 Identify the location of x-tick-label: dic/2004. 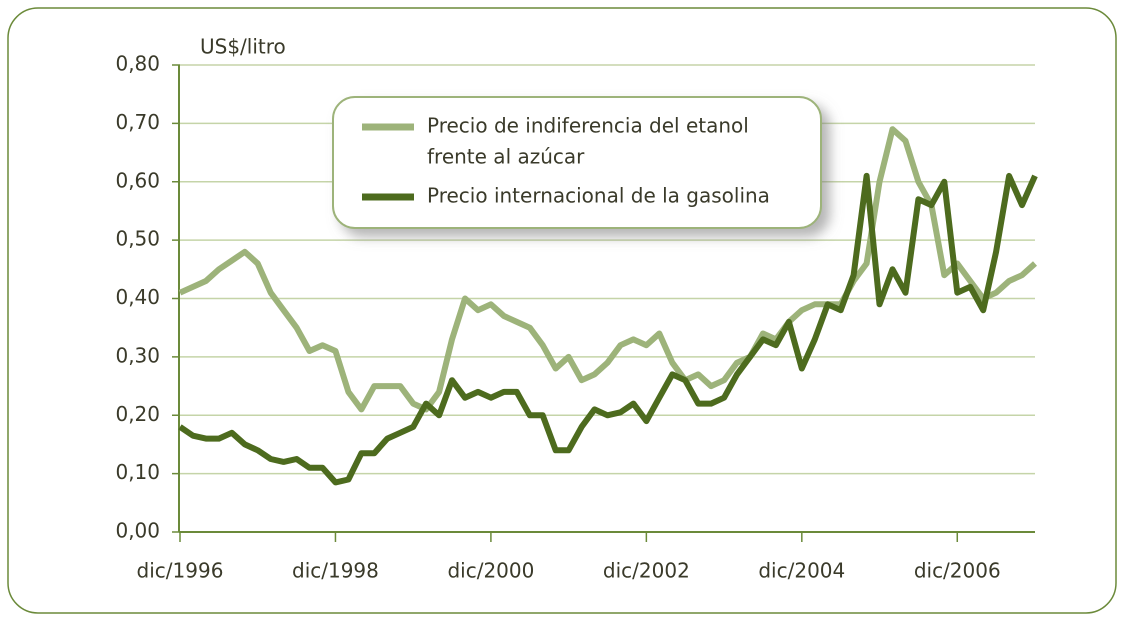
(801, 571).